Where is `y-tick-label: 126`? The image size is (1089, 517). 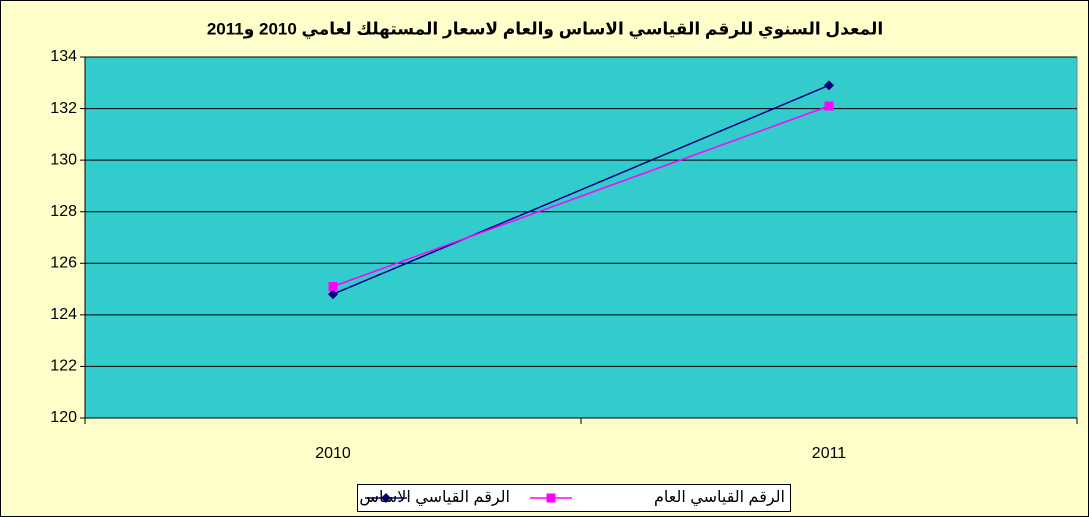
y-tick-label: 126 is located at coordinates (63, 263).